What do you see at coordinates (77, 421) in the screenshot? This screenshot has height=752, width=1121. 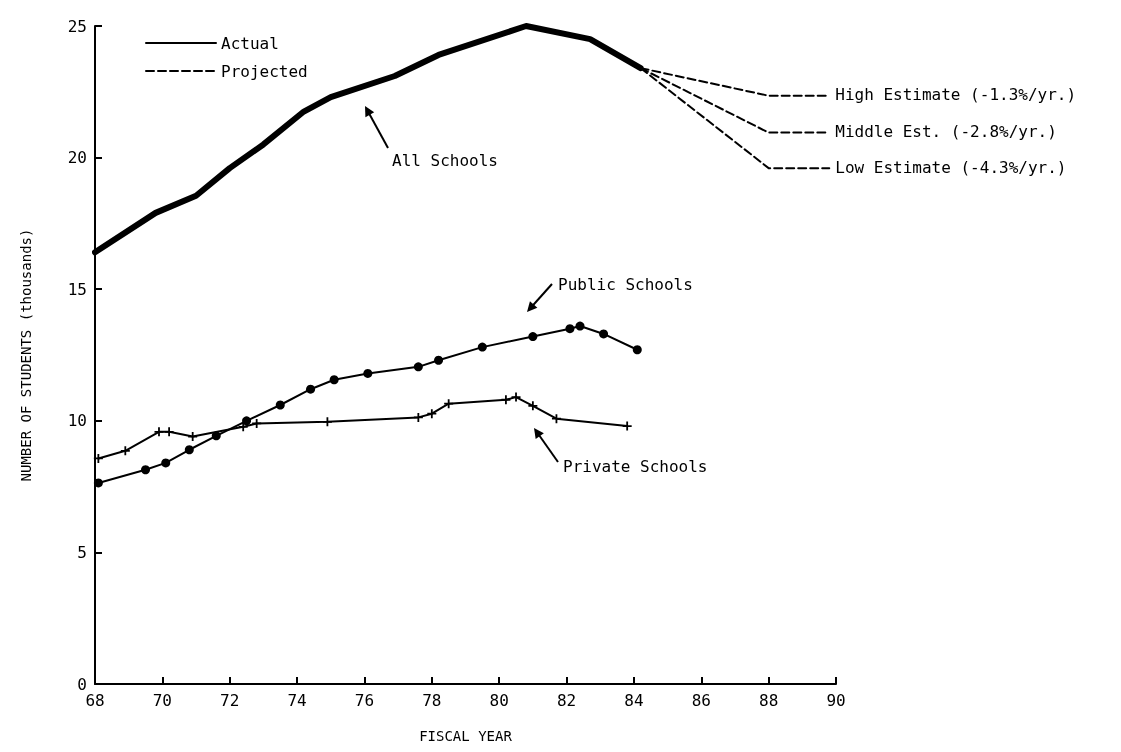 I see `y-tick-label: 10` at bounding box center [77, 421].